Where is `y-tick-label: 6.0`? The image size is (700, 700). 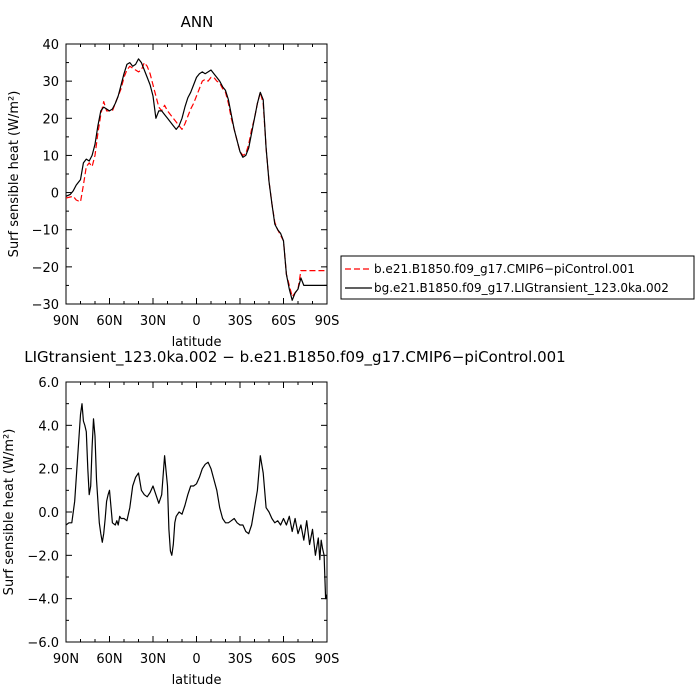
y-tick-label: 6.0 is located at coordinates (48, 383).